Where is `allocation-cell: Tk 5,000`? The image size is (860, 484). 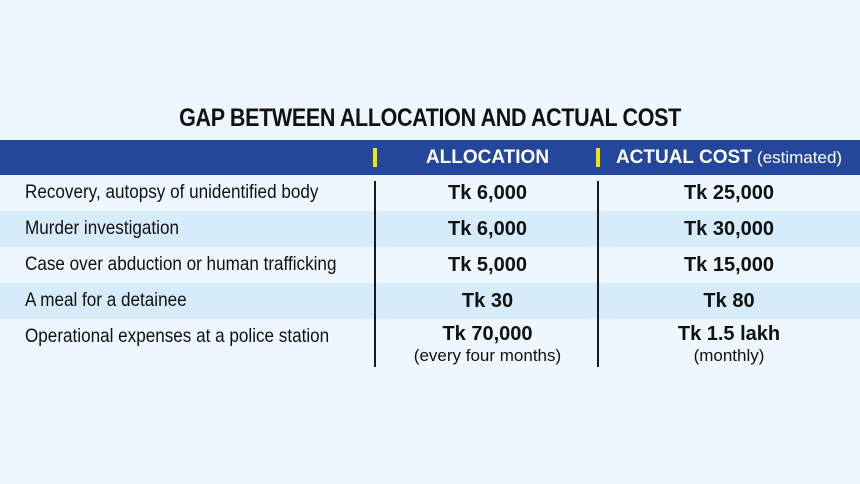
allocation-cell: Tk 5,000 is located at coordinates (487, 265).